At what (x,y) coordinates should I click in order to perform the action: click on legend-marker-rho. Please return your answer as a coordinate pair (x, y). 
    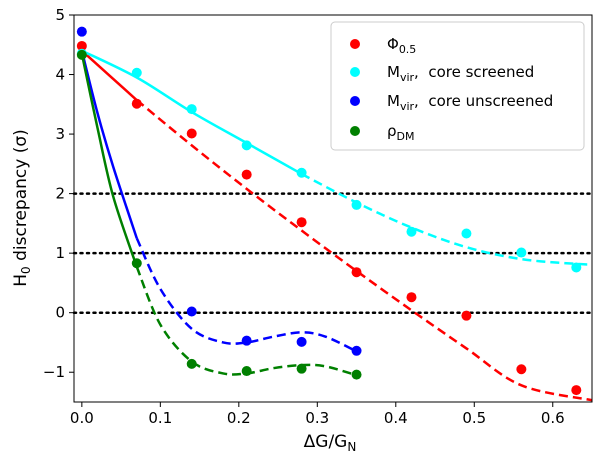
    Looking at the image, I should click on (355, 131).